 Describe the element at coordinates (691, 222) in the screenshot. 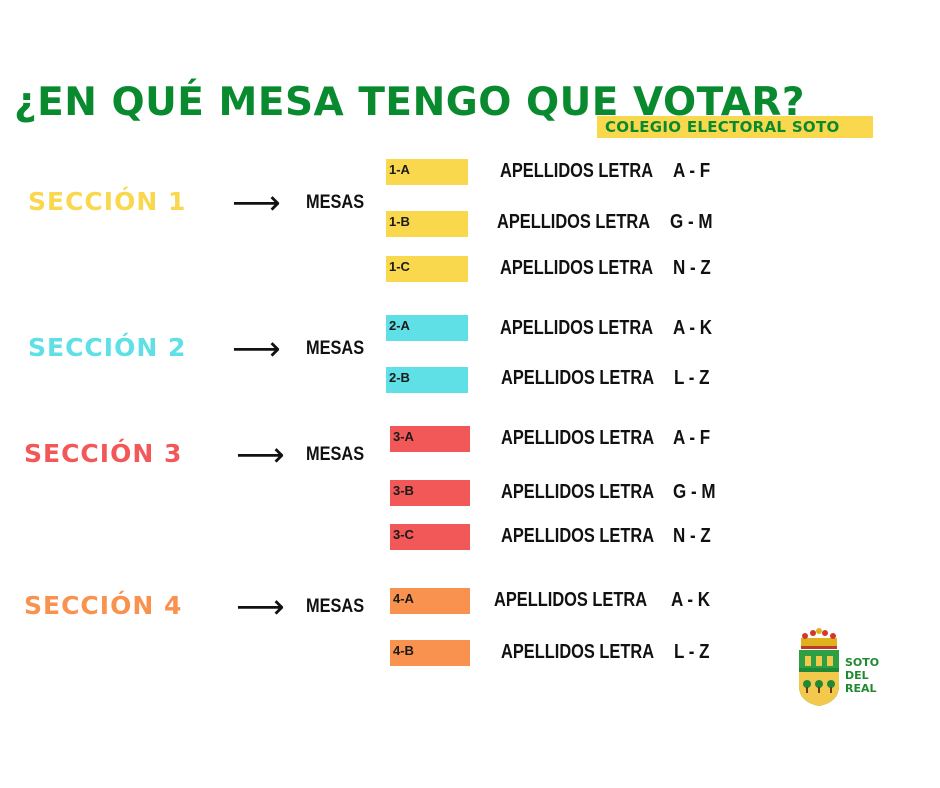

I see `range-1b: G - M` at that location.